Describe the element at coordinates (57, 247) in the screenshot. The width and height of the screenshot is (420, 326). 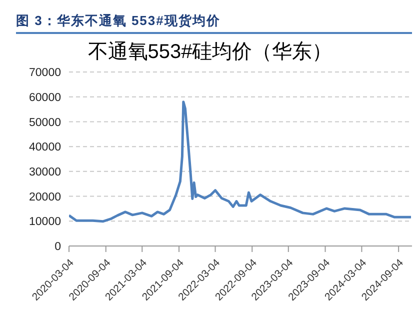
I see `y-tick-label: 0` at that location.